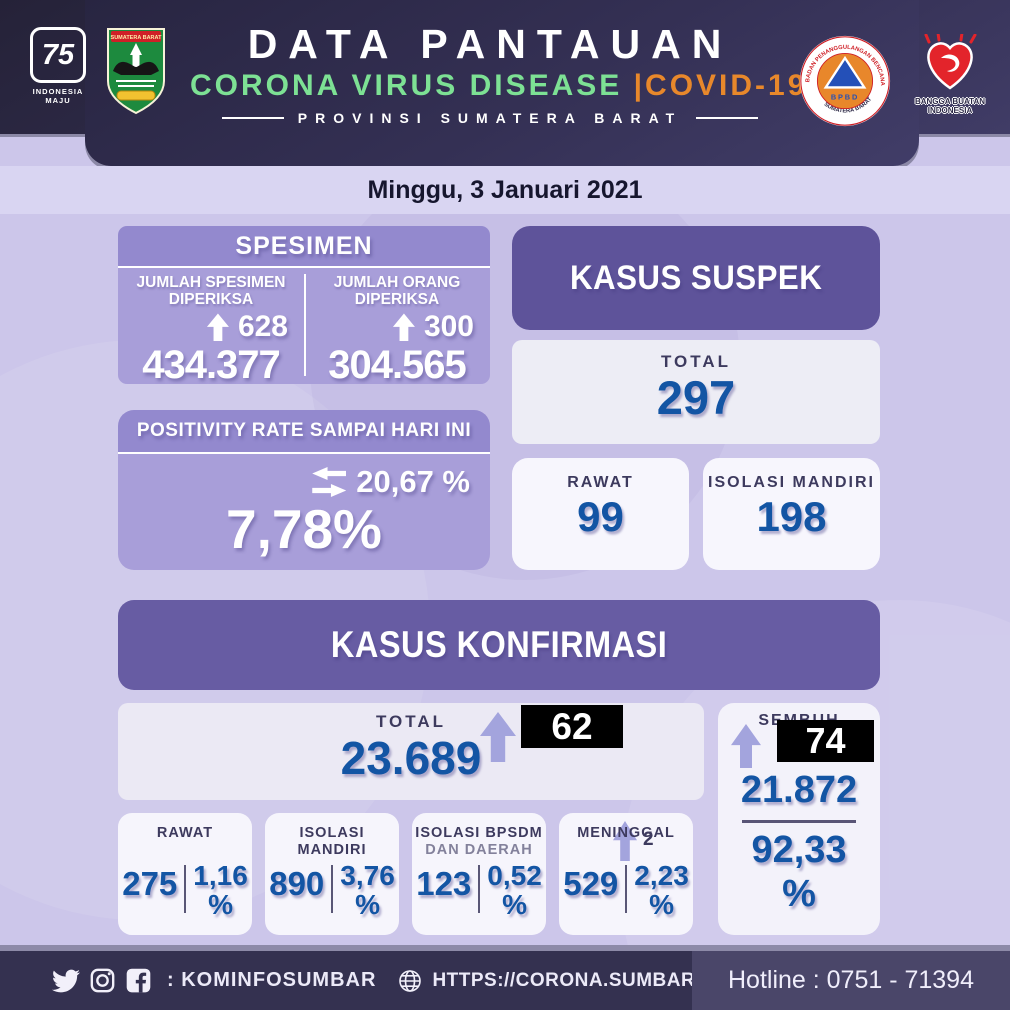 This screenshot has height=1010, width=1010. What do you see at coordinates (444, 883) in the screenshot?
I see `card-value: 123` at bounding box center [444, 883].